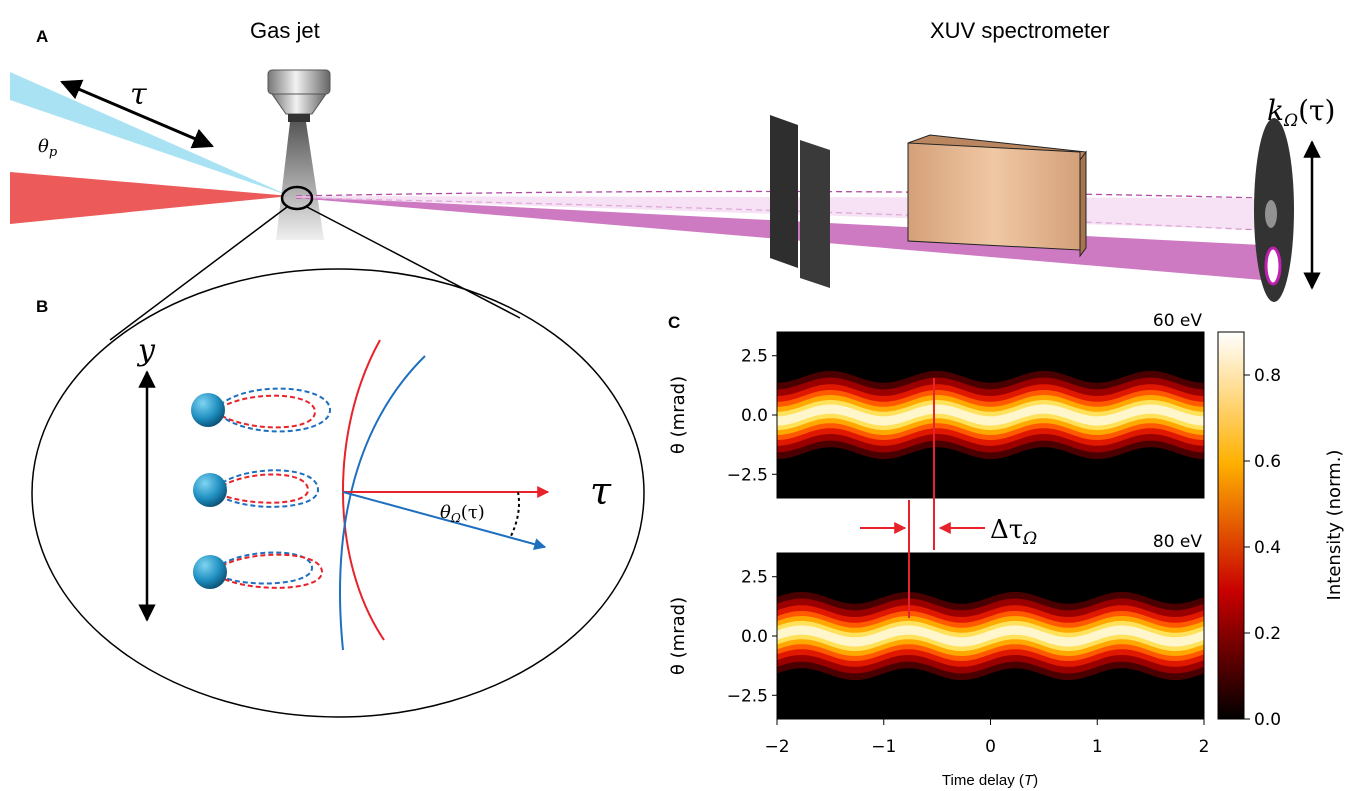 This screenshot has height=791, width=1362. I want to click on time-delay-xticks: −2 −1 0 1 2, so click(986, 738).